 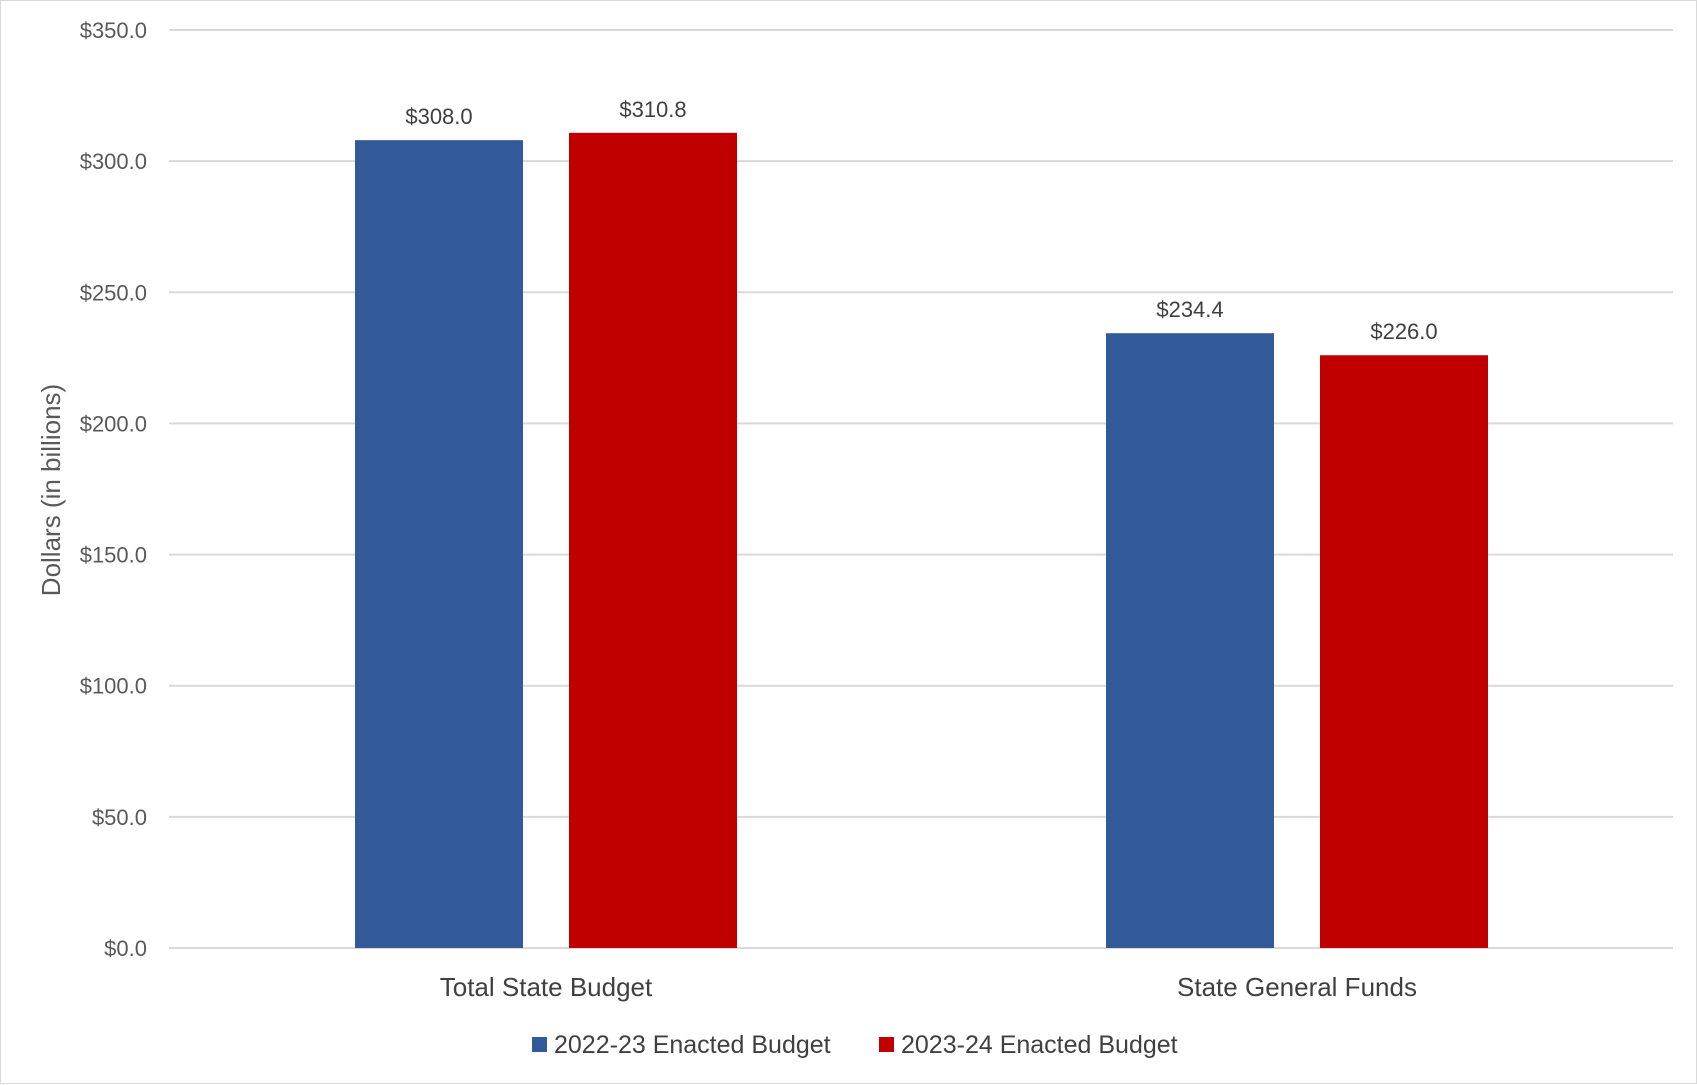 I want to click on x-category-label: Total State Budget, so click(x=546, y=987).